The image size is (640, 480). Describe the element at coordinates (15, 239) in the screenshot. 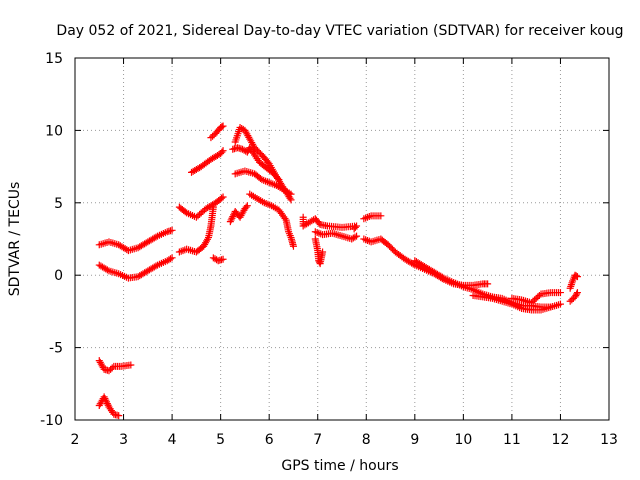

I see `y-axis-label: SDTVAR / TECUs` at that location.